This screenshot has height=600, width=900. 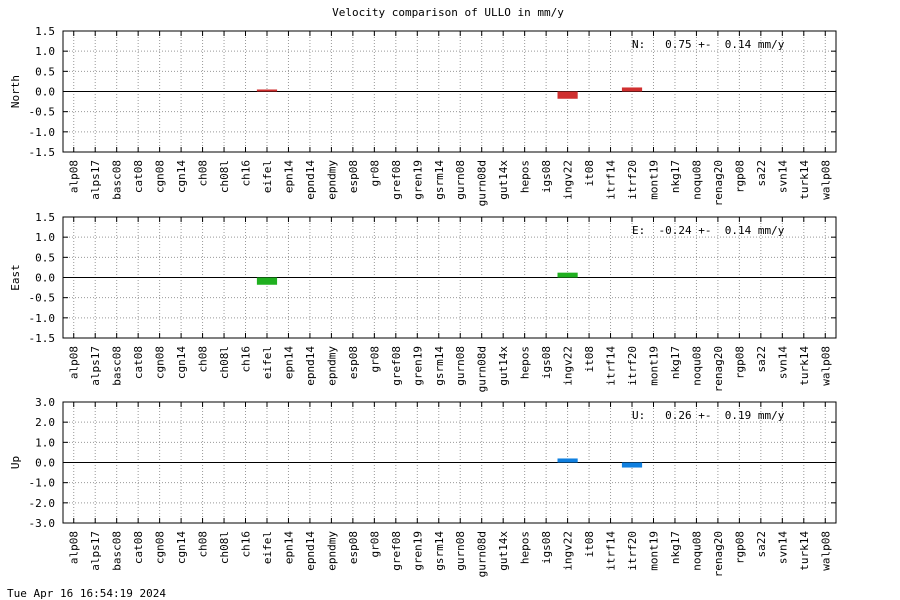 I want to click on x-tick-label: gr08, so click(x=374, y=359).